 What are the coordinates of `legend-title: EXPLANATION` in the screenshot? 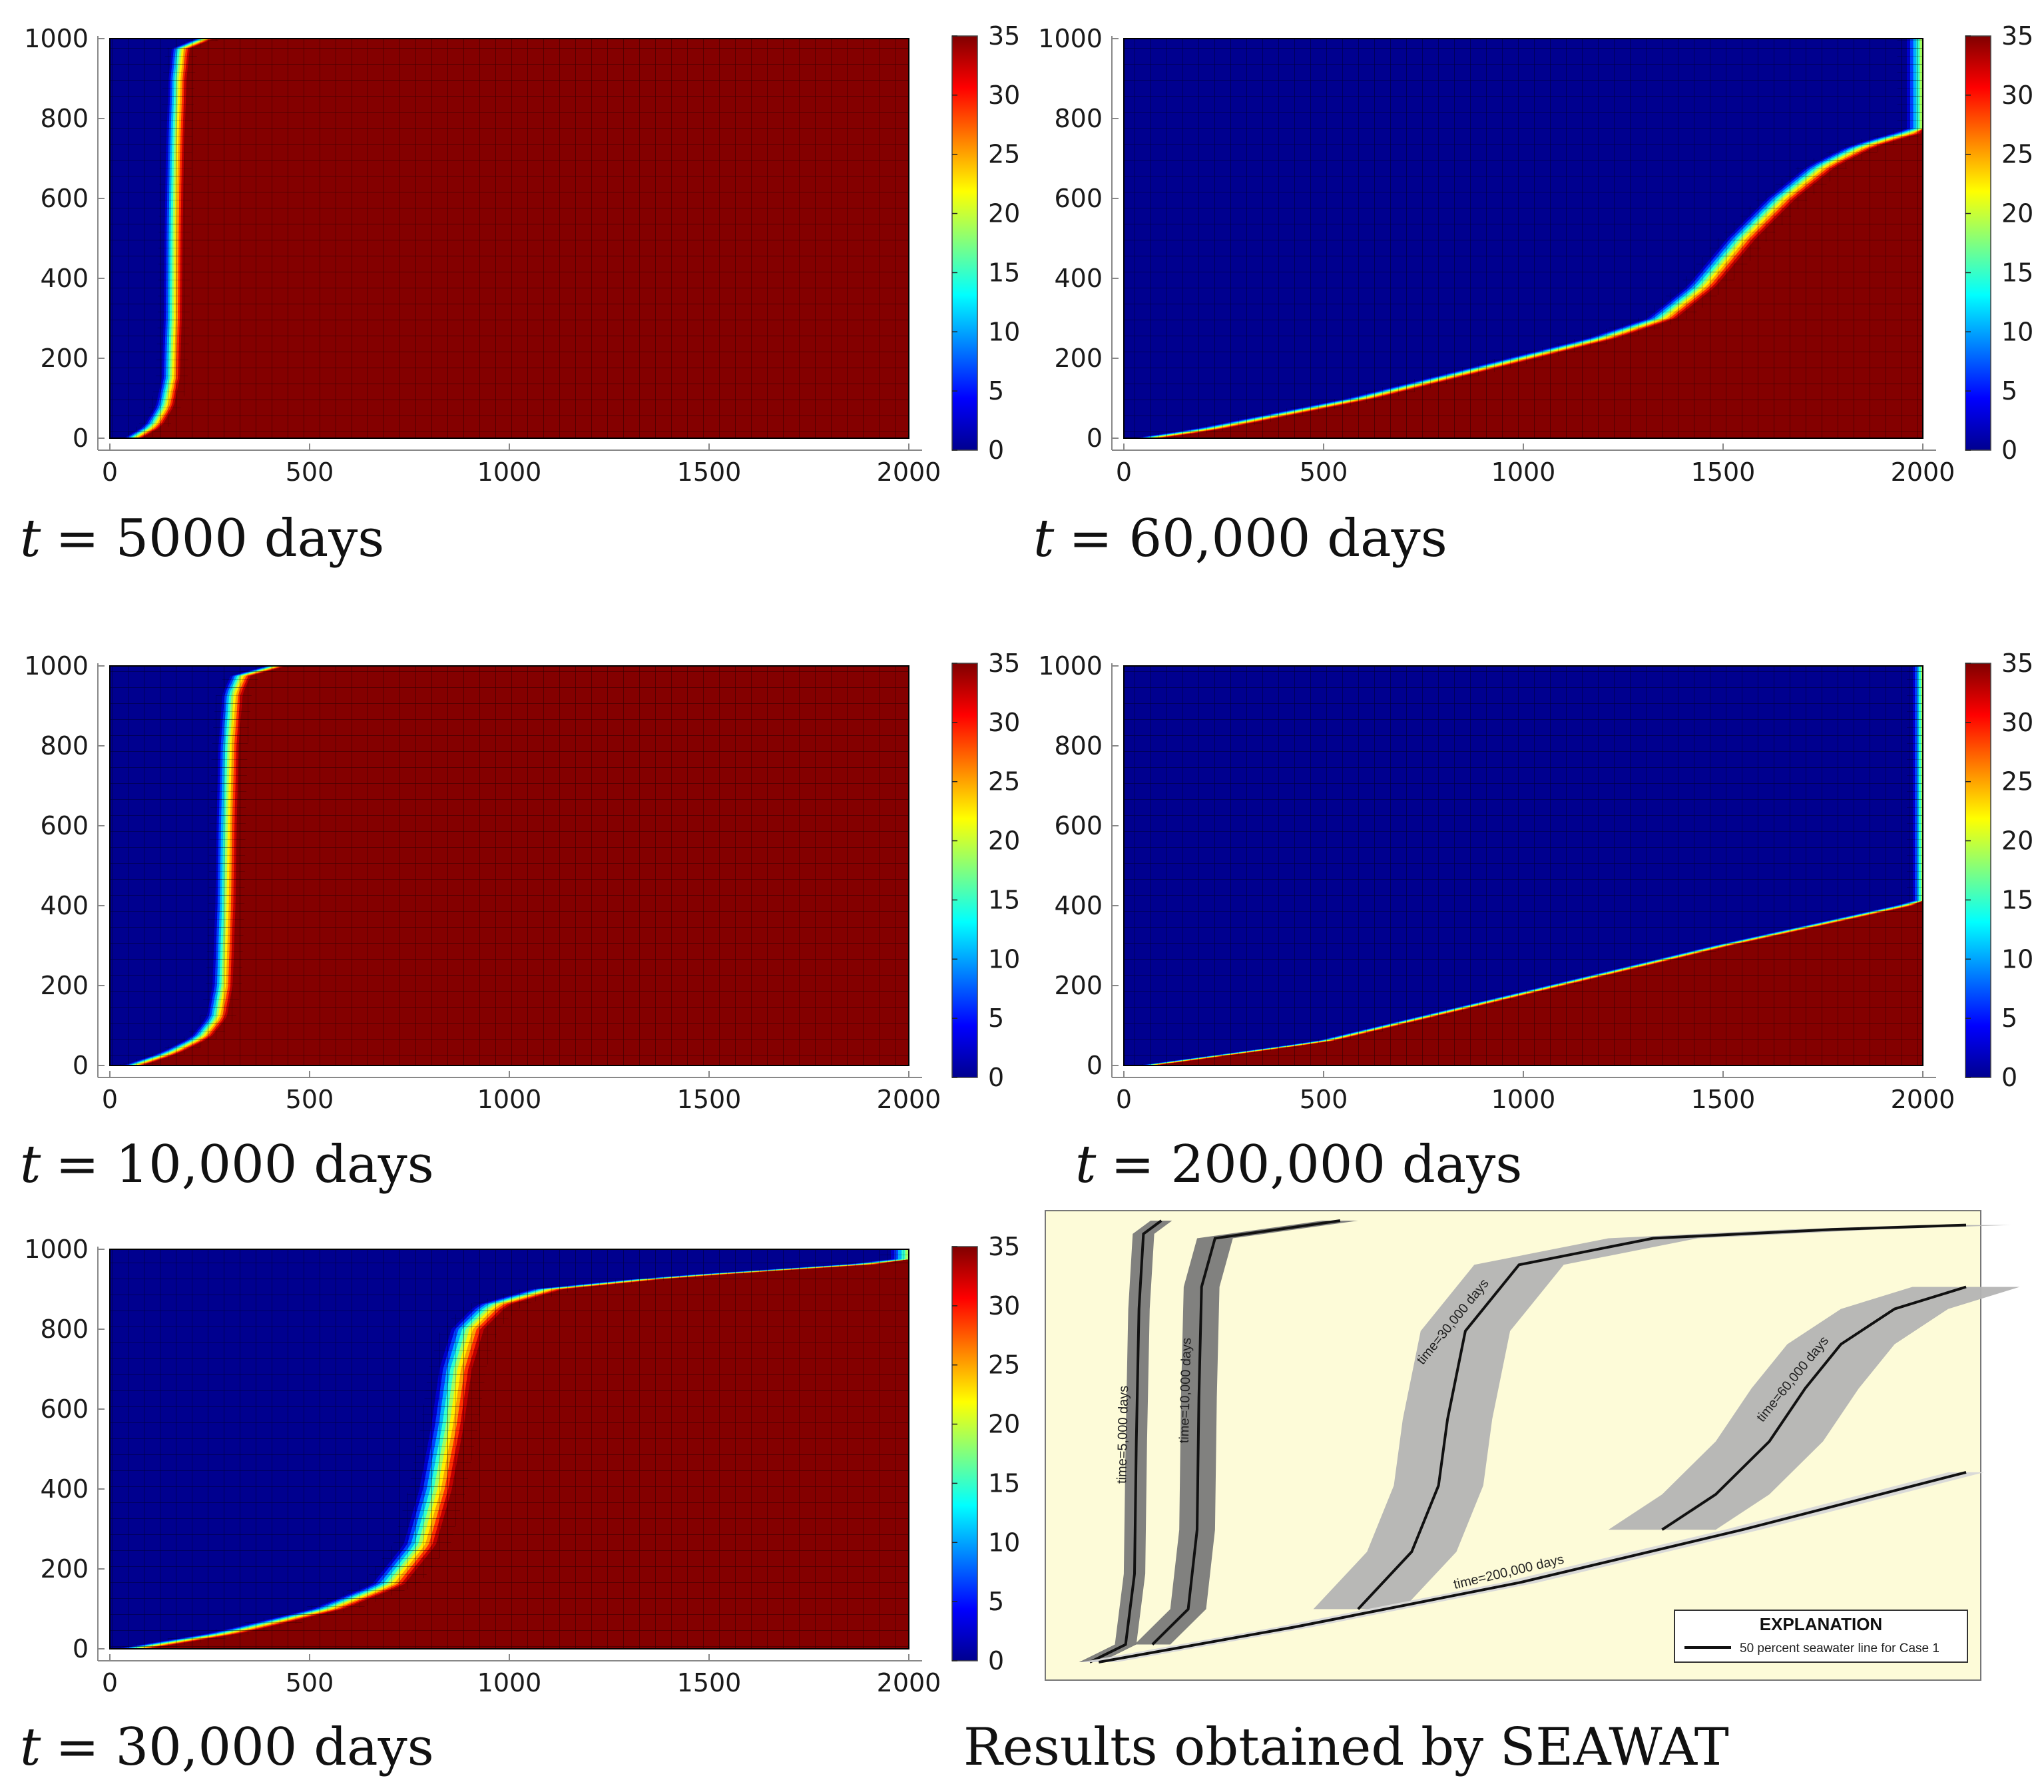 It's located at (1821, 1624).